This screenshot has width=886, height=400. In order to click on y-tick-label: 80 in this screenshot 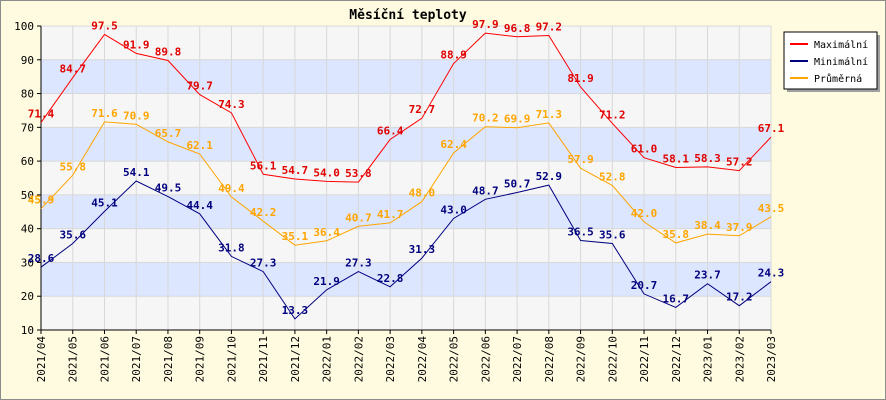, I will do `click(27, 94)`.